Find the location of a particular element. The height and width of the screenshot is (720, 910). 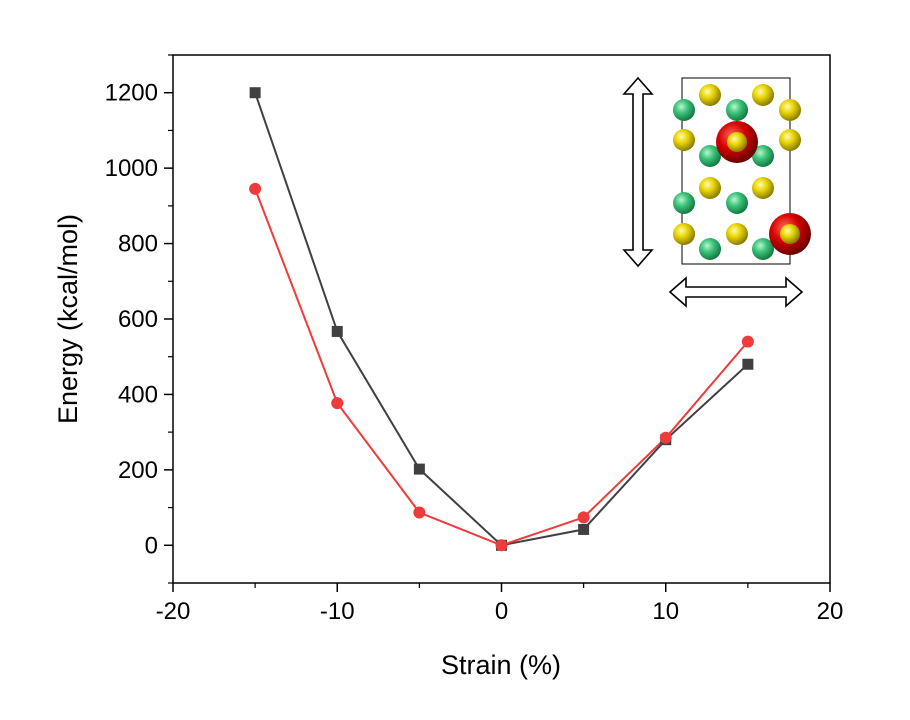

vertical-strain-arrow-icon is located at coordinates (638, 172).